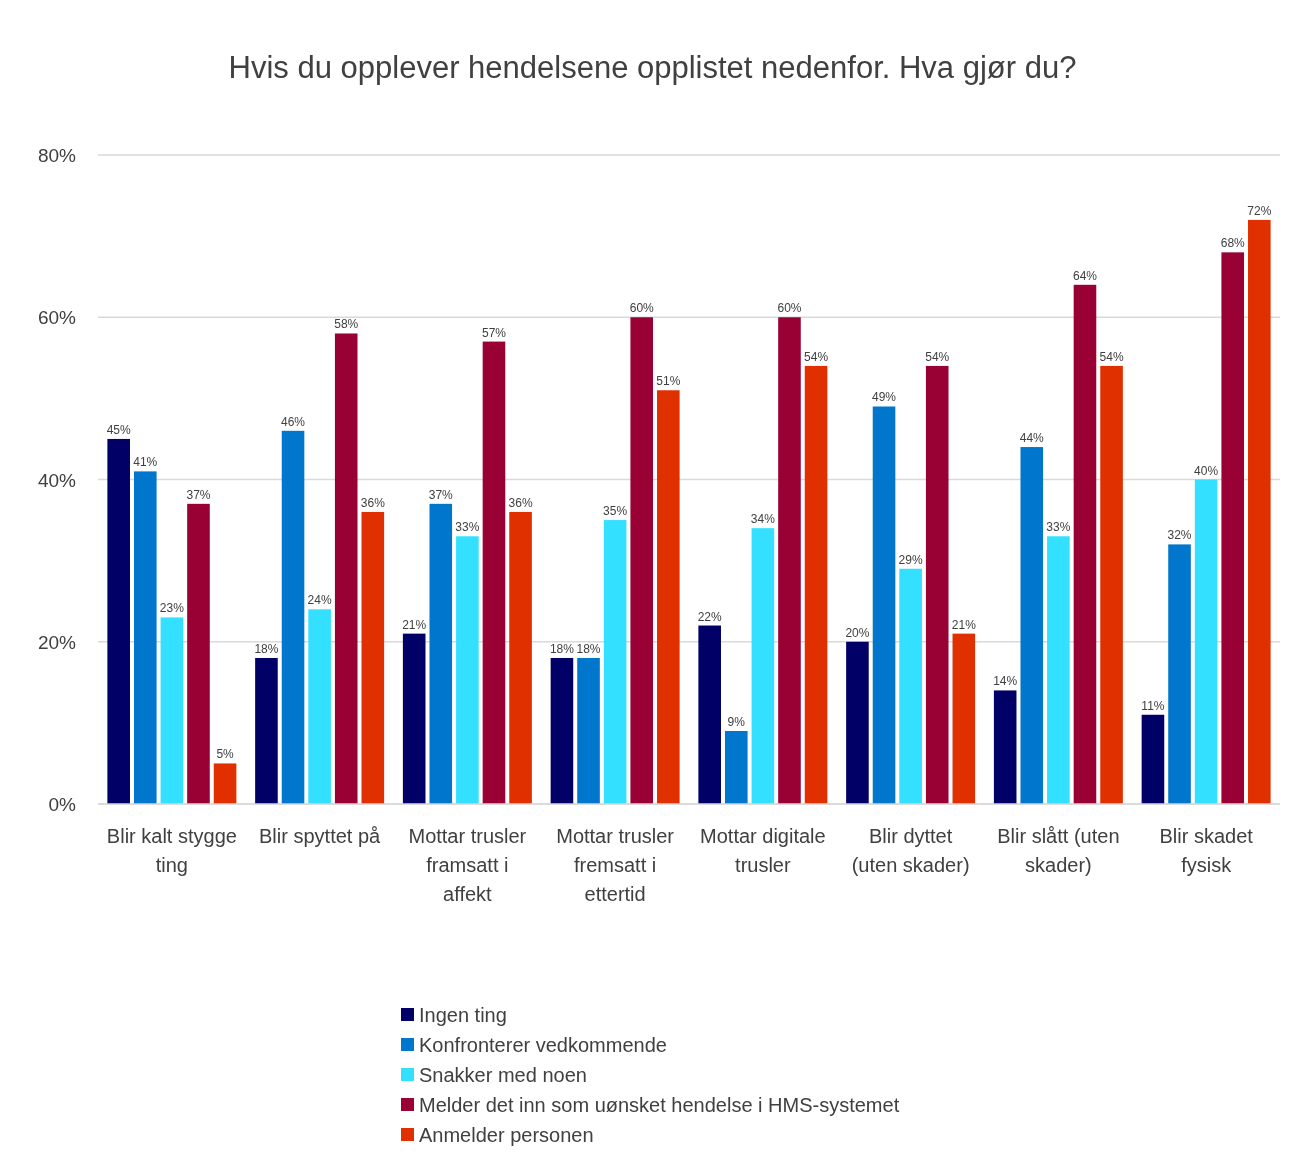 The height and width of the screenshot is (1154, 1289). I want to click on data-label: 46%, so click(293, 421).